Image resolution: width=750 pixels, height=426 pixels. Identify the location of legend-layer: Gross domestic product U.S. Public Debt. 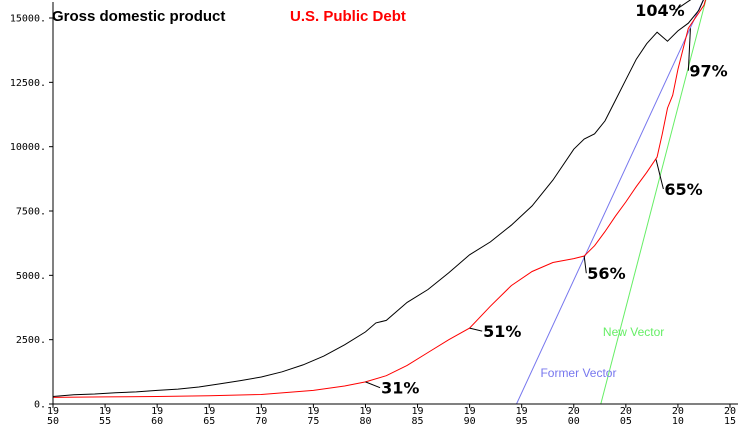
(229, 16).